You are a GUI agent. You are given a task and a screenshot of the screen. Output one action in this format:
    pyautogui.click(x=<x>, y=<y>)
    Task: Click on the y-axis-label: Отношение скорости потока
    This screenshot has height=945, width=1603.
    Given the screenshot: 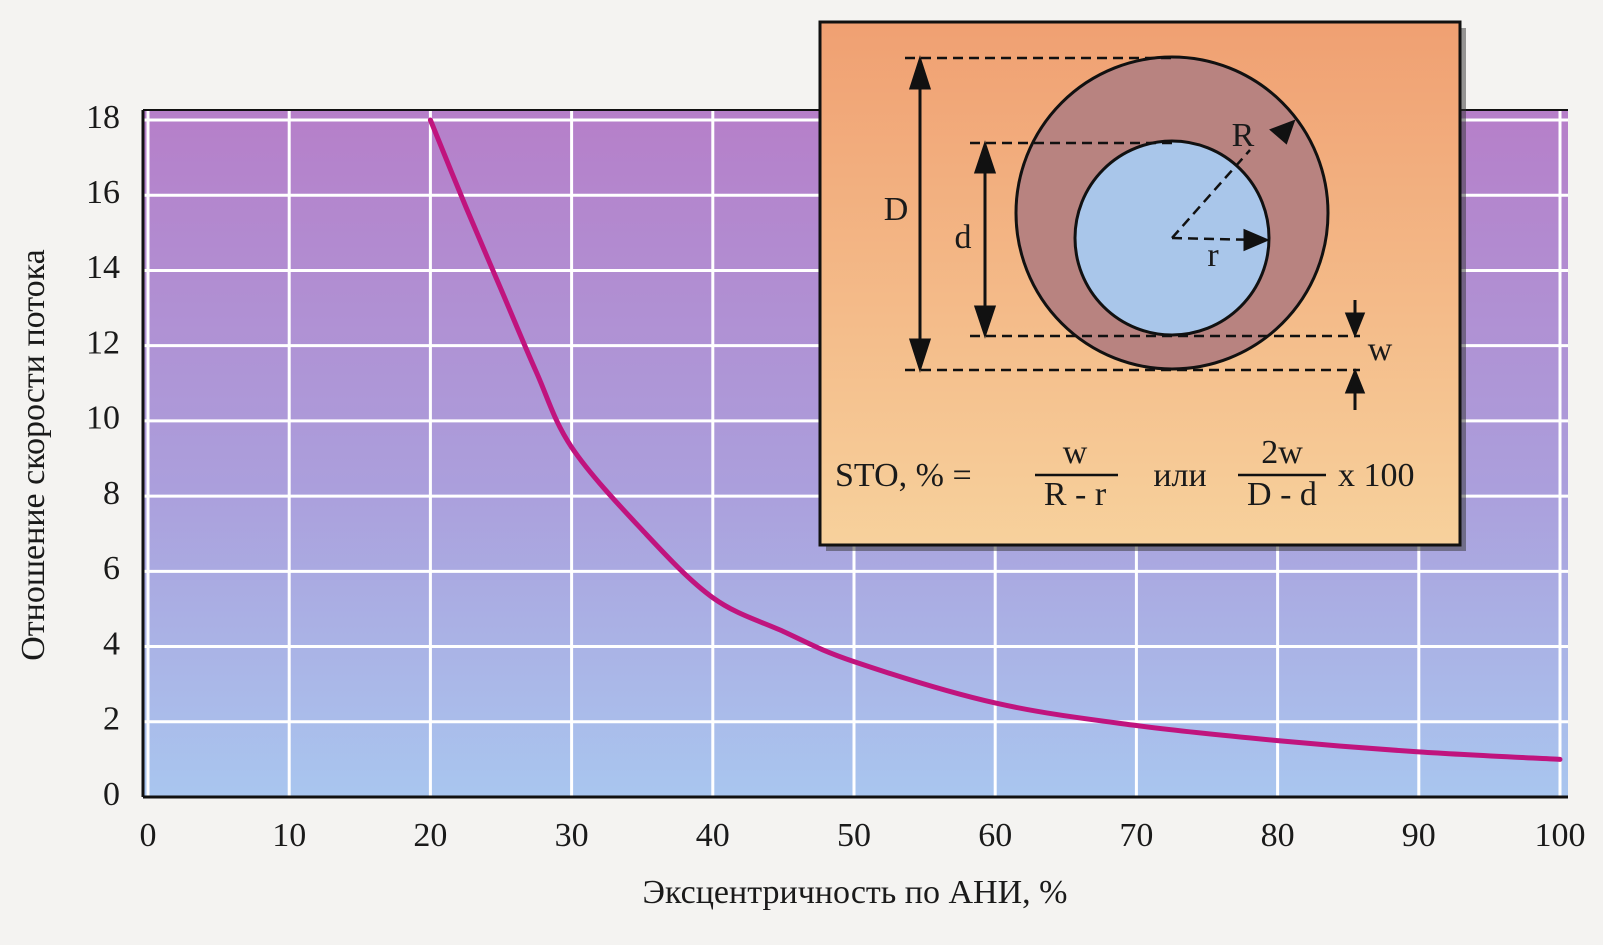 What is the action you would take?
    pyautogui.click(x=33, y=455)
    